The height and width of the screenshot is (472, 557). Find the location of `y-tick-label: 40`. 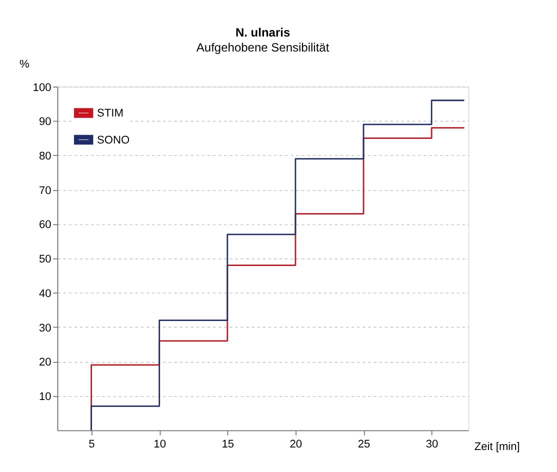

y-tick-label: 40 is located at coordinates (45, 294).